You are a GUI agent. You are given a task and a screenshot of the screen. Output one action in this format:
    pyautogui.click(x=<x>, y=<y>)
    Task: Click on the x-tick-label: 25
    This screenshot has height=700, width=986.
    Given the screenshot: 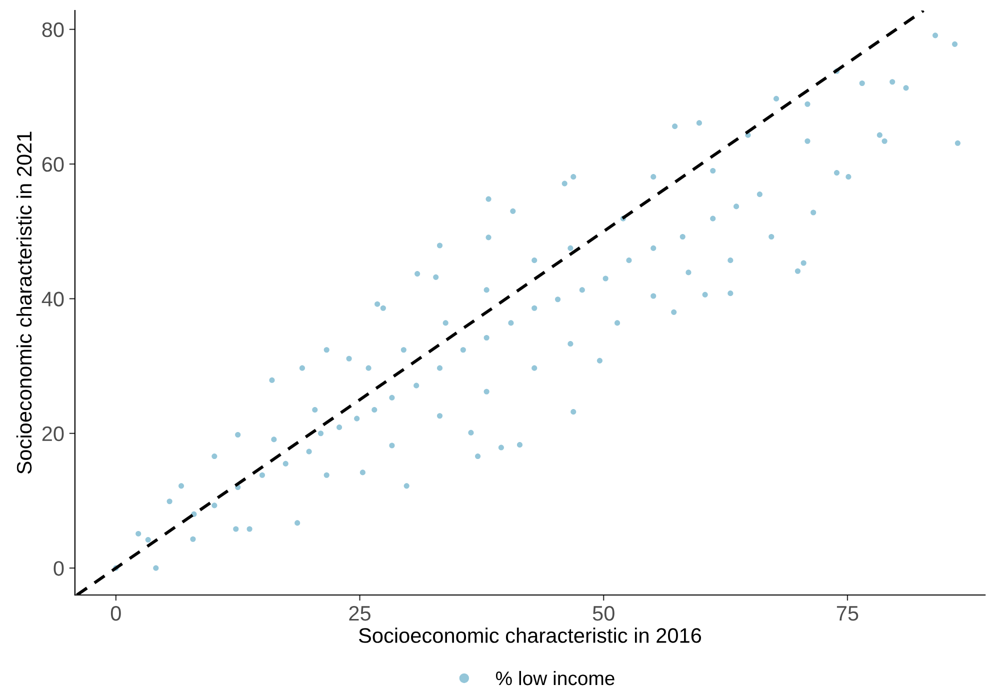 What is the action you would take?
    pyautogui.click(x=359, y=613)
    